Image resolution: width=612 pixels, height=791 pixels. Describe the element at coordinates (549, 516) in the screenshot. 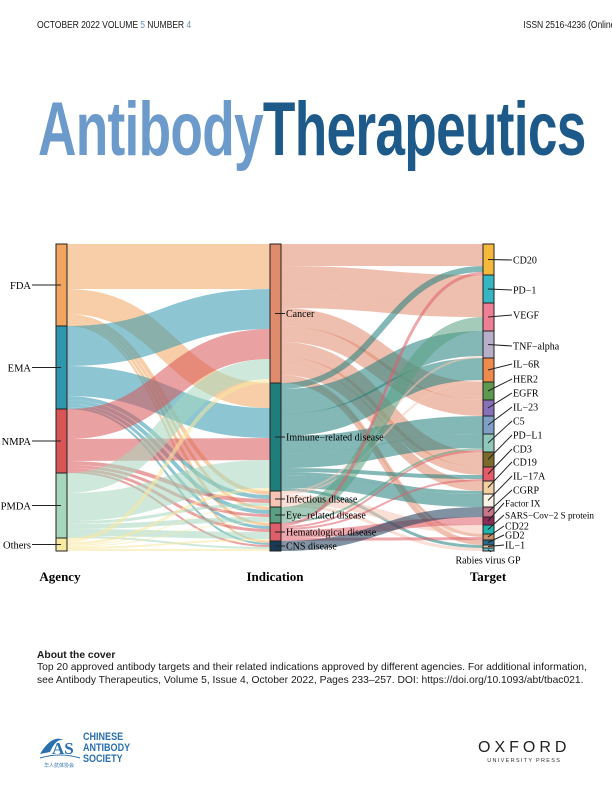

I see `target-label: SARS−Cov−2 S protein` at that location.